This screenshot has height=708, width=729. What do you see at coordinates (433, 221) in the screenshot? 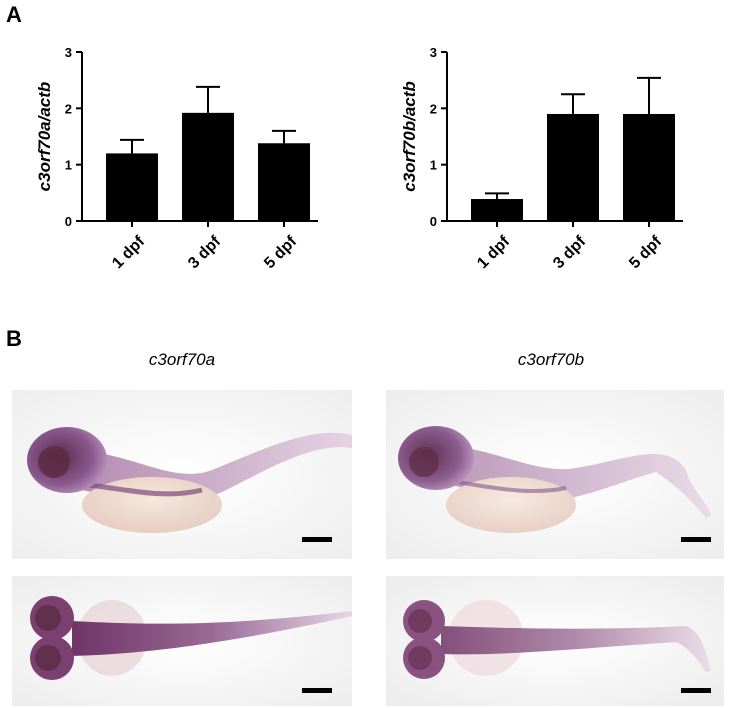
I see `y-tick-label-1-0: 0` at bounding box center [433, 221].